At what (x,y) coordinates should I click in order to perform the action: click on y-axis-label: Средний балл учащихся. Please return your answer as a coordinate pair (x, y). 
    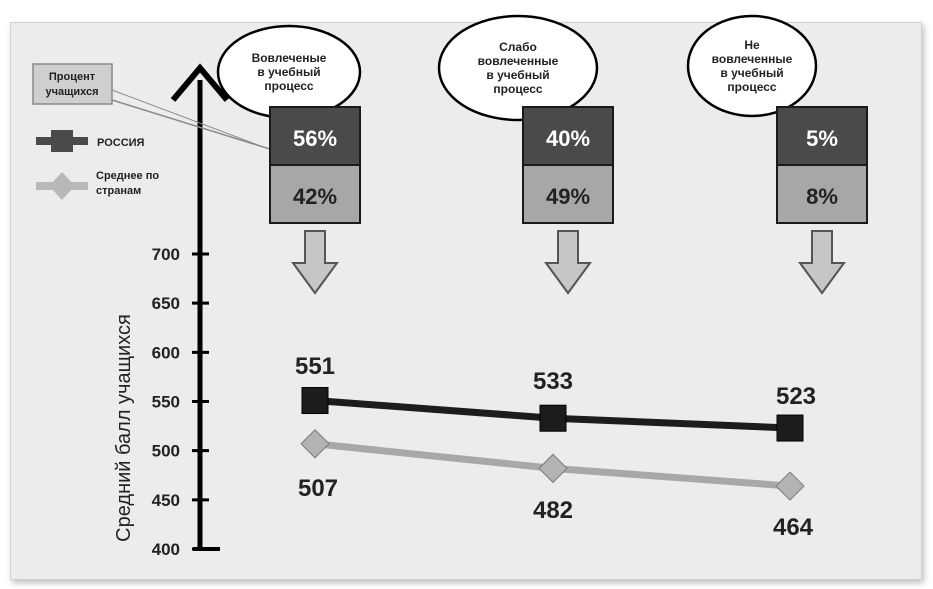
    Looking at the image, I should click on (124, 428).